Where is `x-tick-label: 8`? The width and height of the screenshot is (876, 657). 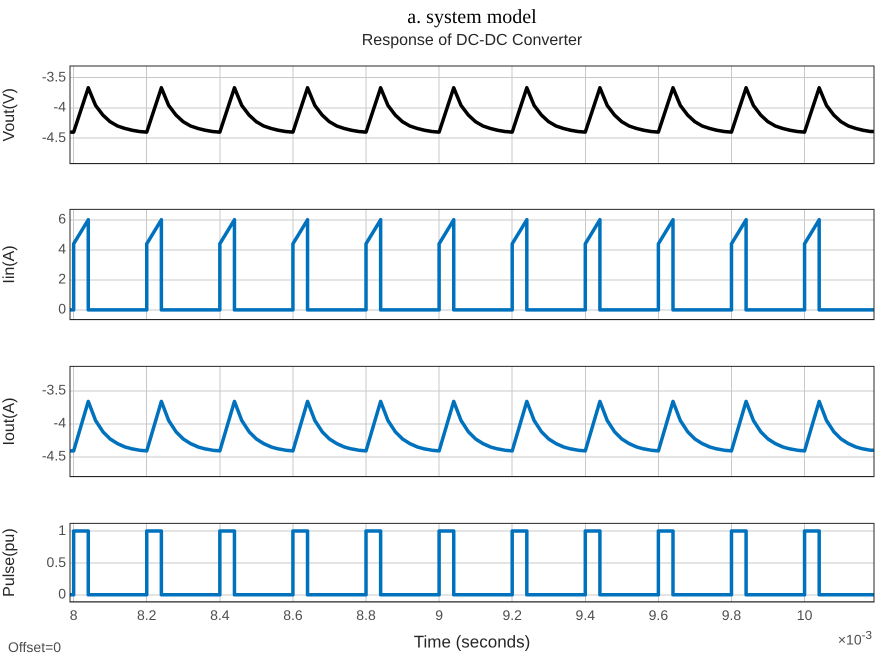
x-tick-label: 8 is located at coordinates (74, 615).